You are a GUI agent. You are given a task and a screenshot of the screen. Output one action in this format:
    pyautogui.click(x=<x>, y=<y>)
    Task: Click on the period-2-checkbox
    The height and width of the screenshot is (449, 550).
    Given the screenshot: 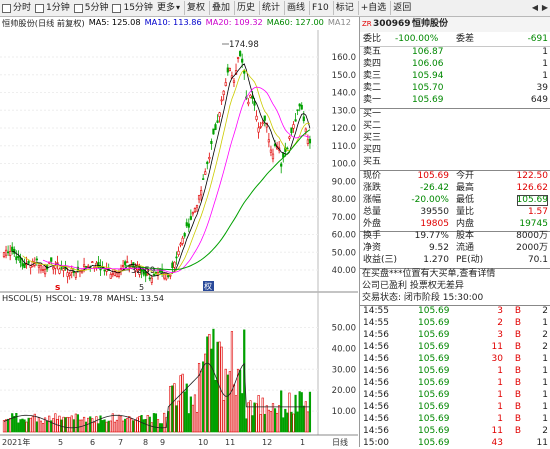 What is the action you would take?
    pyautogui.click(x=40, y=8)
    